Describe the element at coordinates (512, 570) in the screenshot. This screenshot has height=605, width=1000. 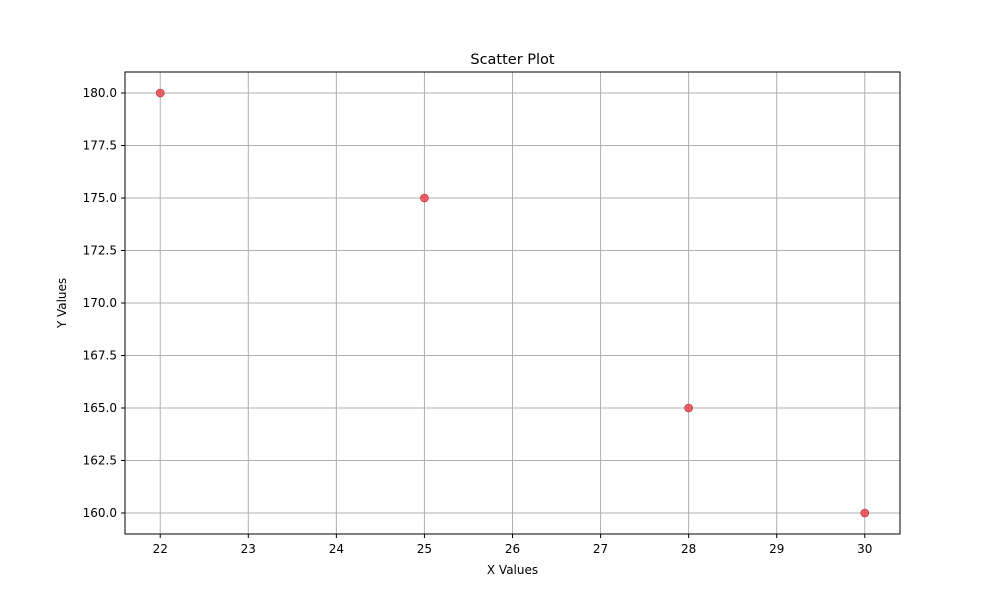
I see `x-axis-label: X Values` at that location.